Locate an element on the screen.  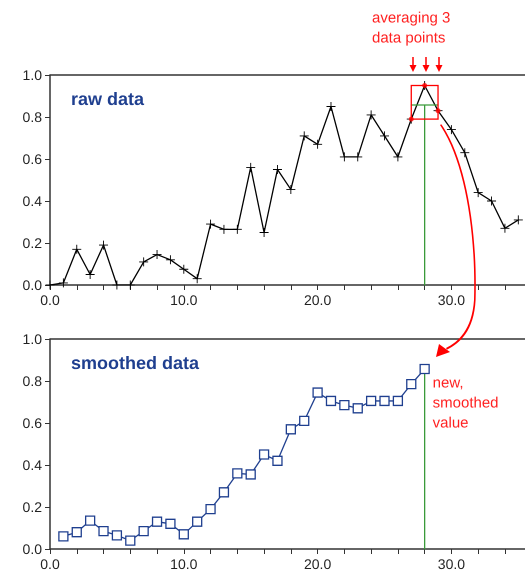
text: raw data is located at coordinates (108, 99).